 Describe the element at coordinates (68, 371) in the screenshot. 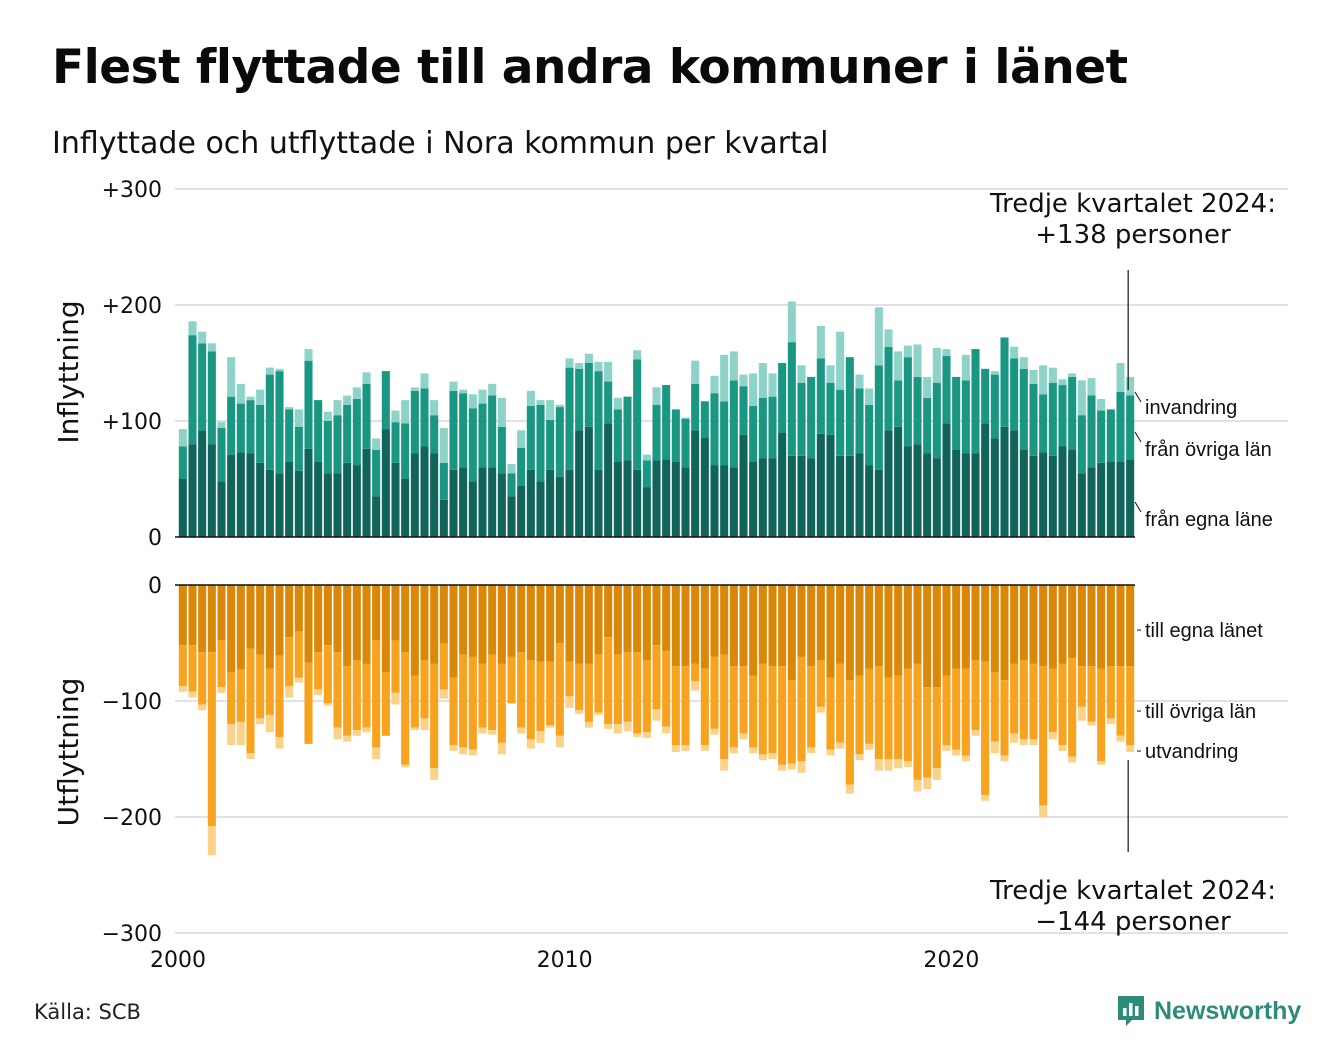

I see `y-axis-label-top: Inflyttning` at that location.